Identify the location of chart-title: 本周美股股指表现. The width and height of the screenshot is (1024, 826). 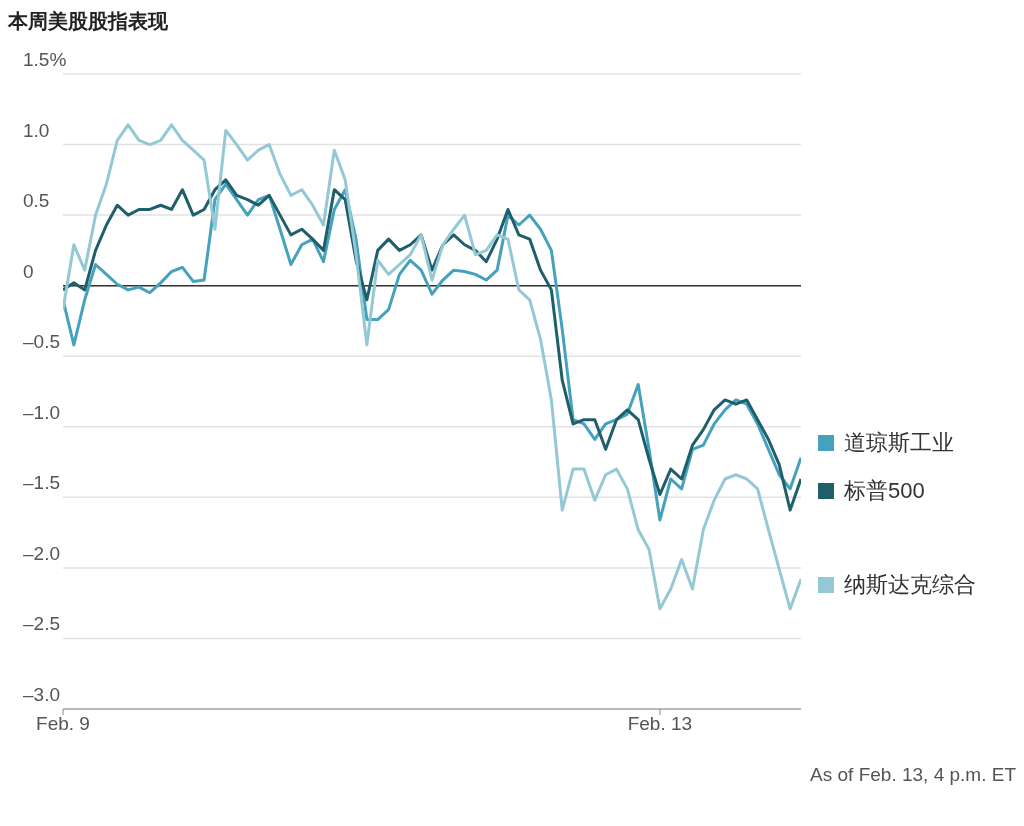
(88, 21).